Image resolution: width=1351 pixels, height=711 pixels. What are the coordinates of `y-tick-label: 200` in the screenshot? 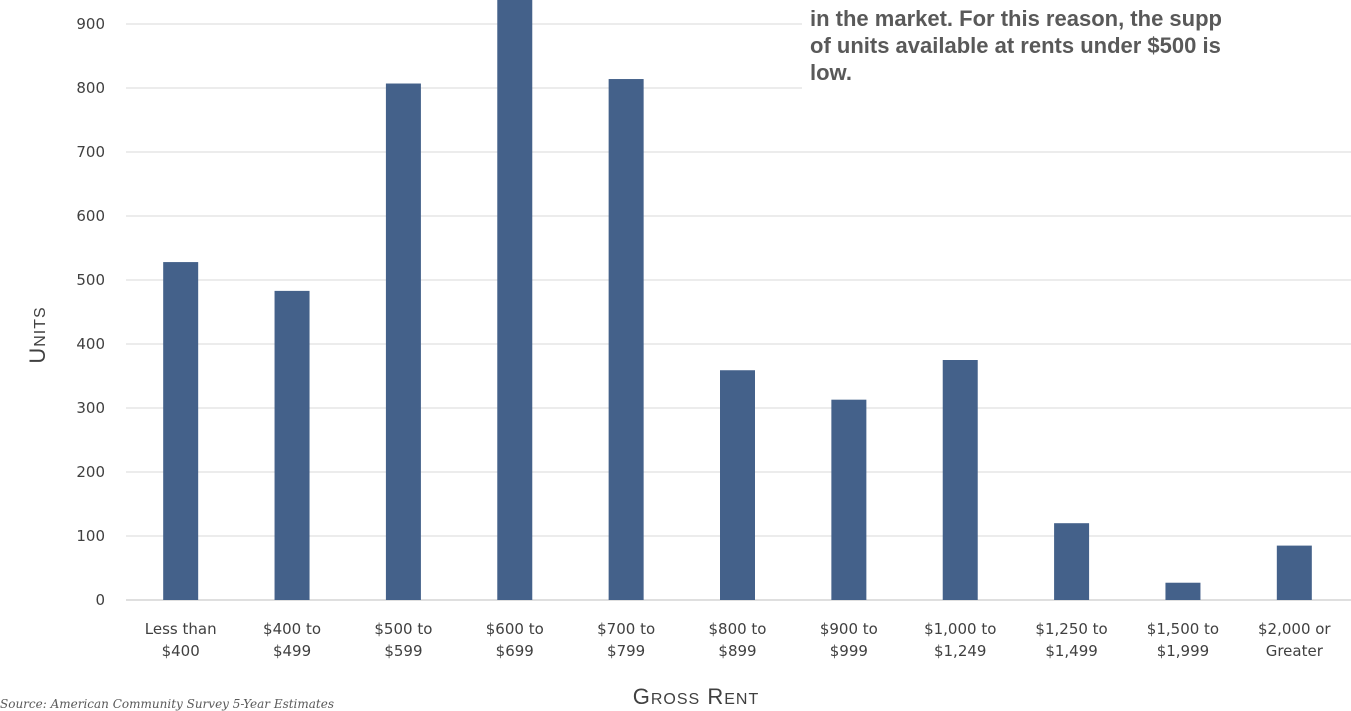 It's located at (90, 472).